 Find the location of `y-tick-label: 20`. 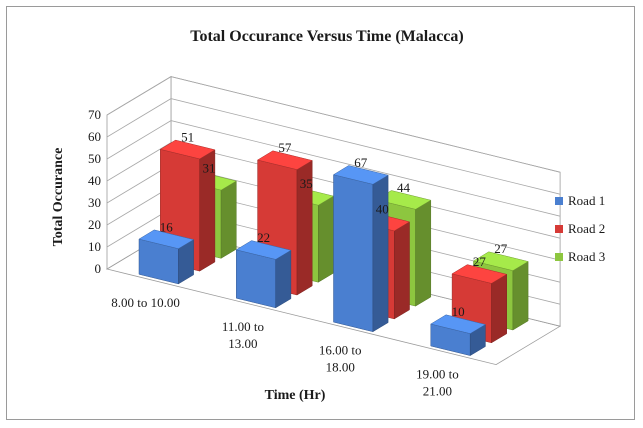

y-tick-label: 20 is located at coordinates (94, 224).